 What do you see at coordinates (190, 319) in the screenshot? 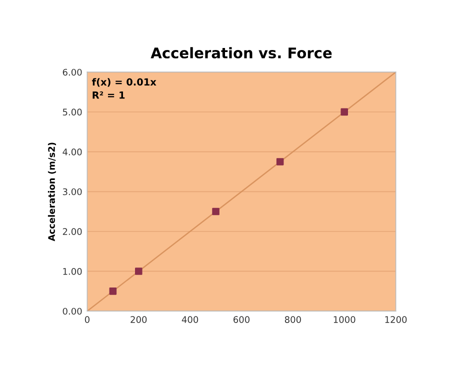
I see `x-tick-label: 400` at bounding box center [190, 319].